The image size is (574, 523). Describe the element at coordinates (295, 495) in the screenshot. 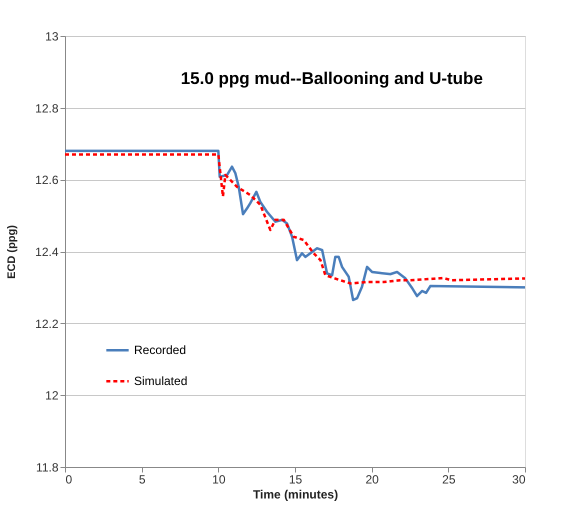

I see `x-axis-title: Time (minutes)` at that location.